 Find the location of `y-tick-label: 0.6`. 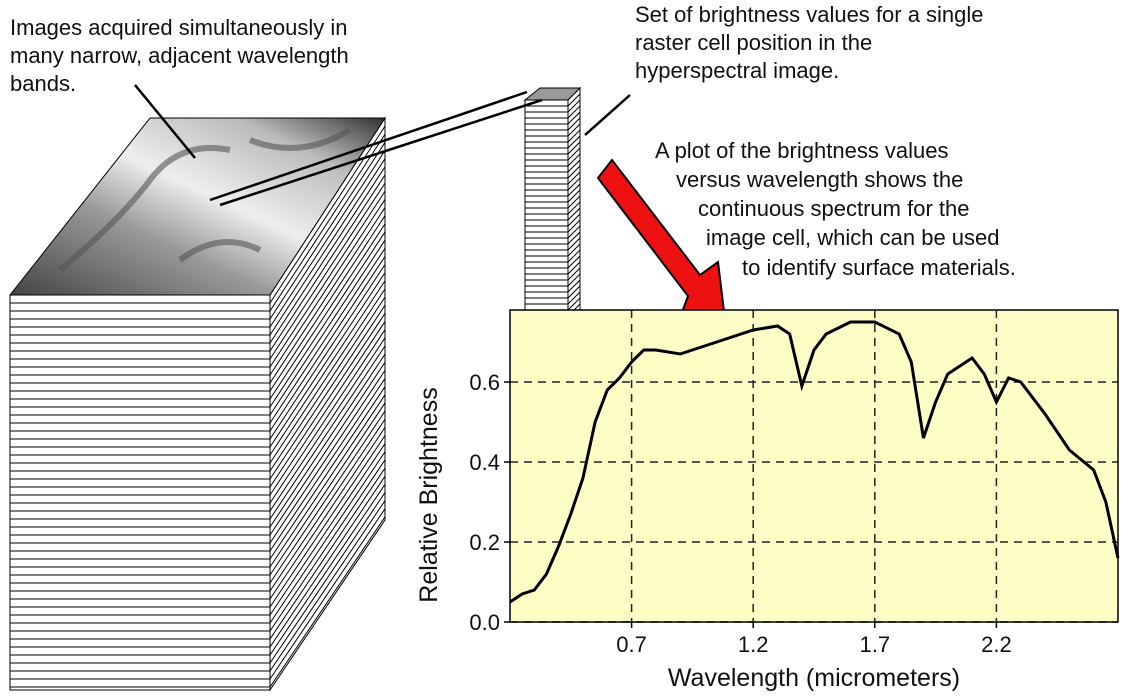

y-tick-label: 0.6 is located at coordinates (484, 382).